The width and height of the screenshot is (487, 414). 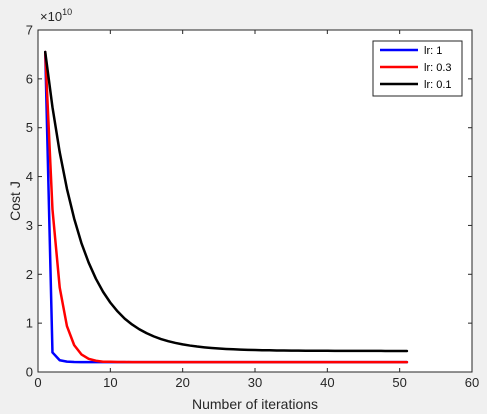 I want to click on x-tick-label: 60, so click(x=472, y=382).